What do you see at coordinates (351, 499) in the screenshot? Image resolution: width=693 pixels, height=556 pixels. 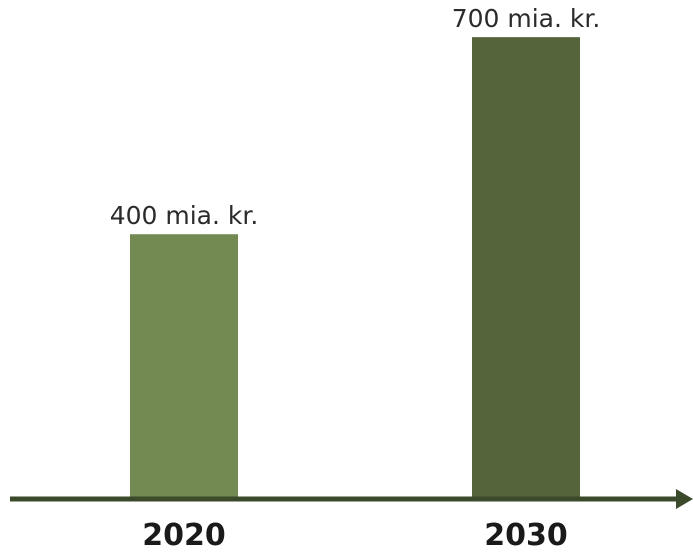 I see `x-axis` at bounding box center [351, 499].